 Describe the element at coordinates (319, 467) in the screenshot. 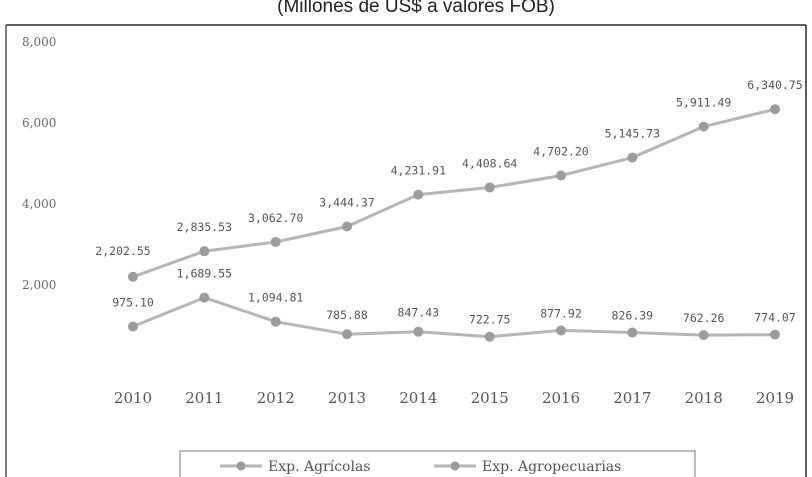

I see `legend-label-agricolas: Exp. Agrícolas` at that location.